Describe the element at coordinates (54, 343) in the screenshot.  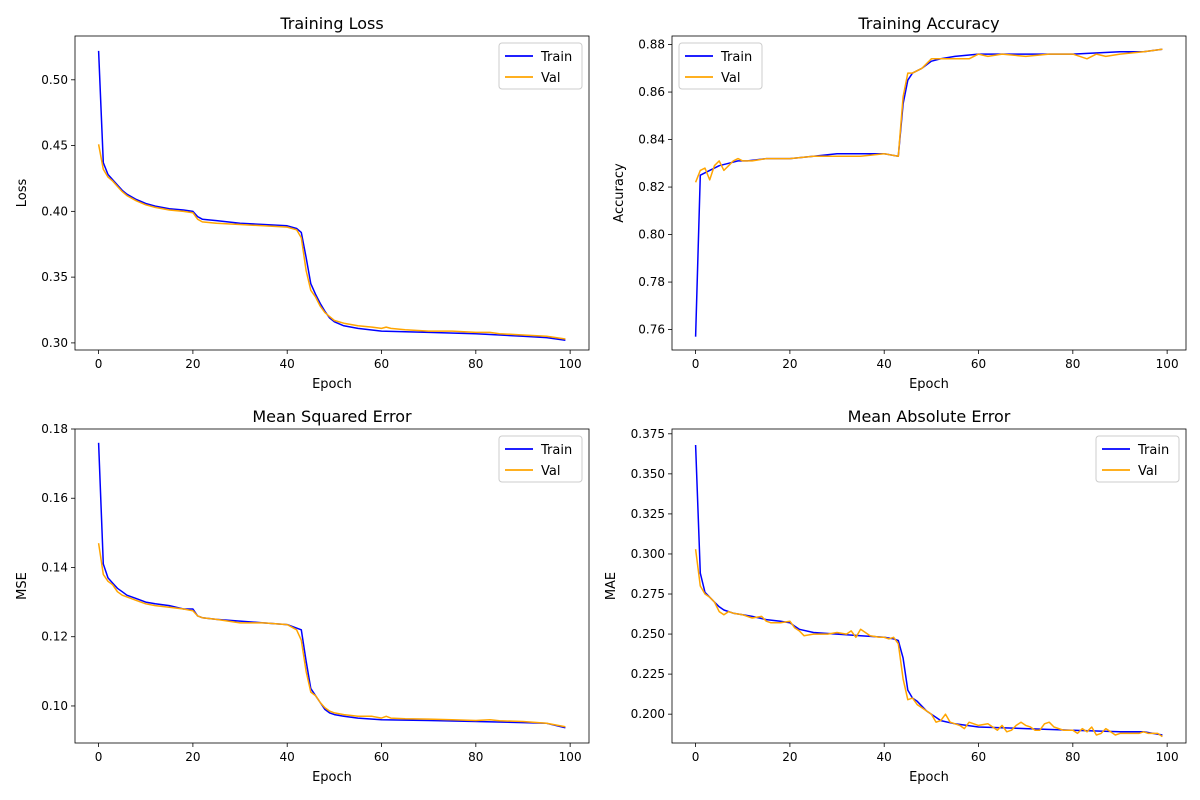
I see `y-tick-label: 0.30` at that location.